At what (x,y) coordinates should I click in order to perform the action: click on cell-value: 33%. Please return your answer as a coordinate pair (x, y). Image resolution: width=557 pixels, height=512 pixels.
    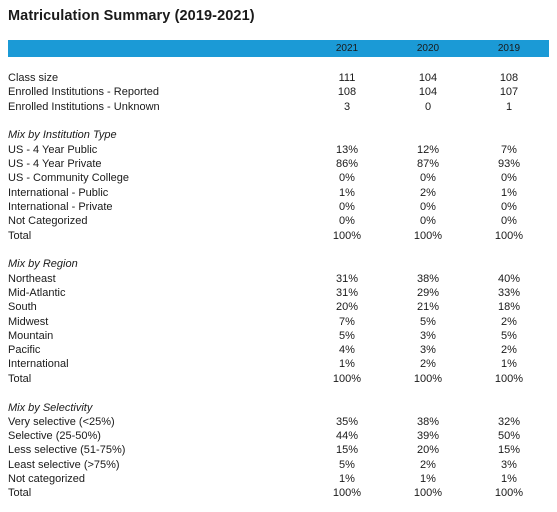
    Looking at the image, I should click on (509, 292).